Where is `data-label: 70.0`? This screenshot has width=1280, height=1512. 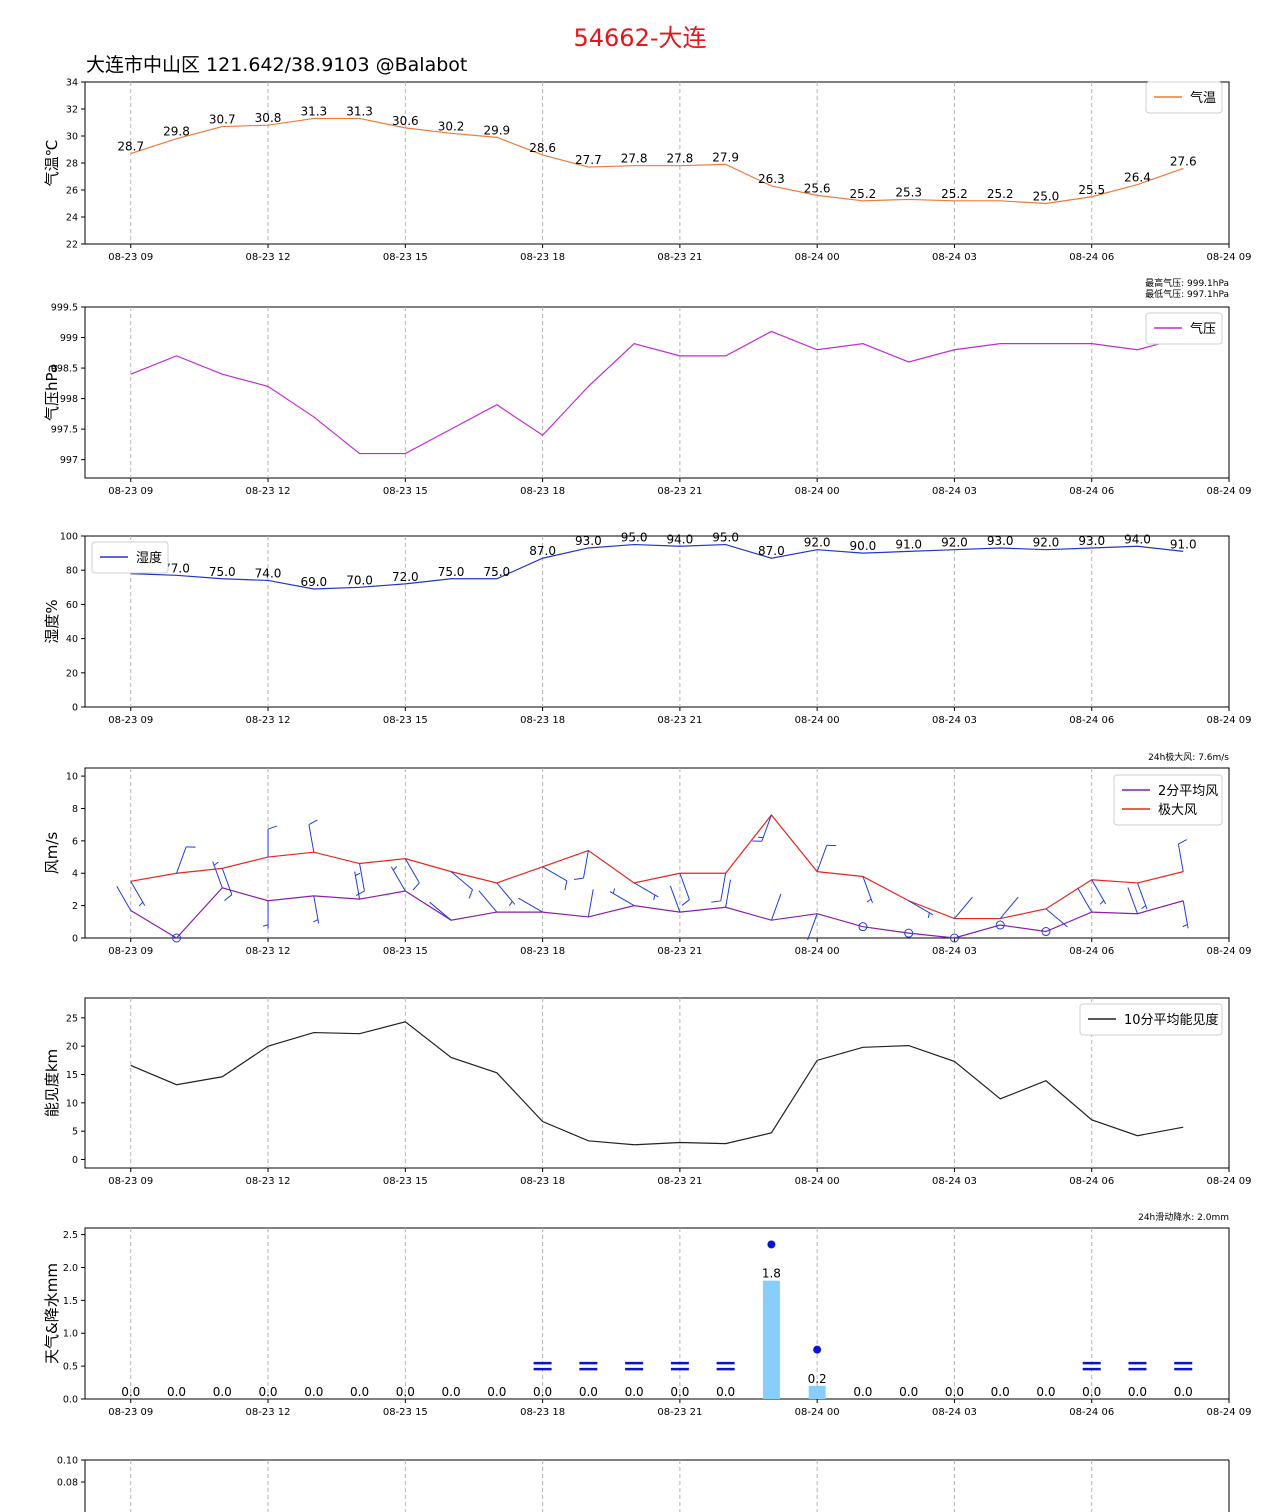 data-label: 70.0 is located at coordinates (359, 580).